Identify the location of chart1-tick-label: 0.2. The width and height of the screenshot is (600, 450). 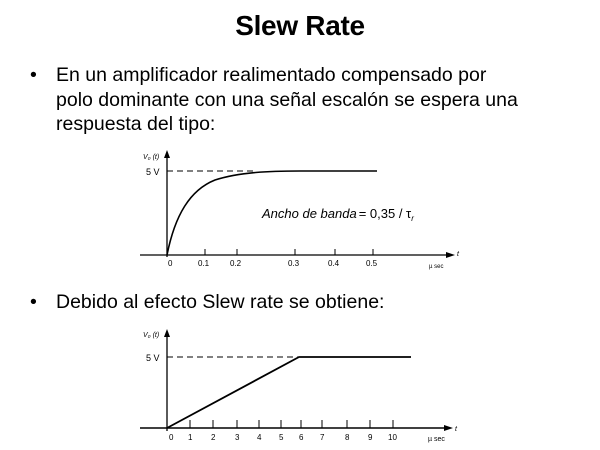
(236, 263).